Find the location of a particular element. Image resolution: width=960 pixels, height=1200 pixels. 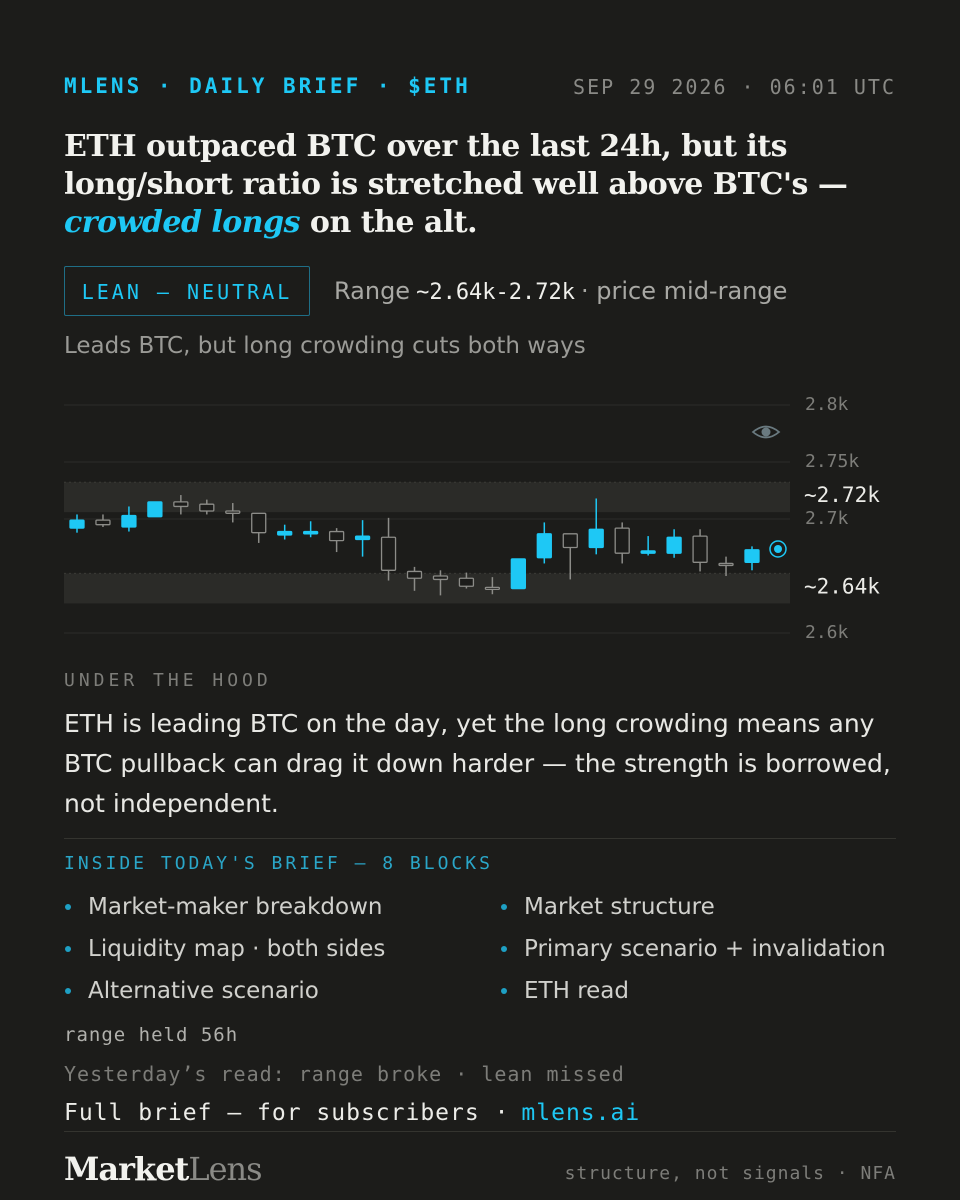

cta-link: mlens.ai is located at coordinates (581, 1113).